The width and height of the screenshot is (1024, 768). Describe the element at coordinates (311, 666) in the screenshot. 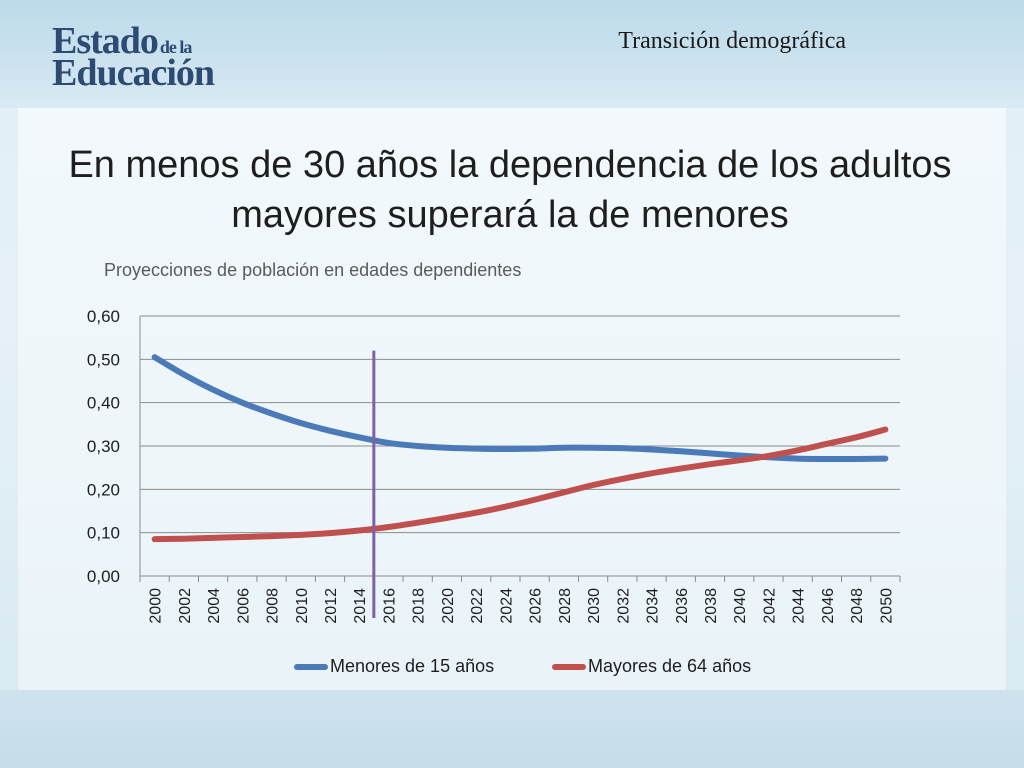

I see `legend-swatch-series1` at that location.